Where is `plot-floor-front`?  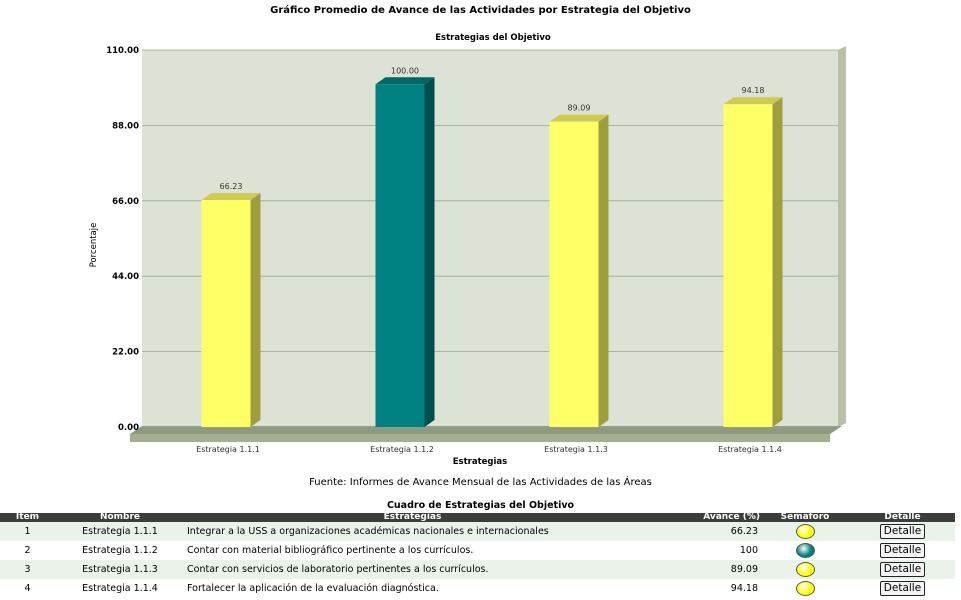 plot-floor-front is located at coordinates (480, 438).